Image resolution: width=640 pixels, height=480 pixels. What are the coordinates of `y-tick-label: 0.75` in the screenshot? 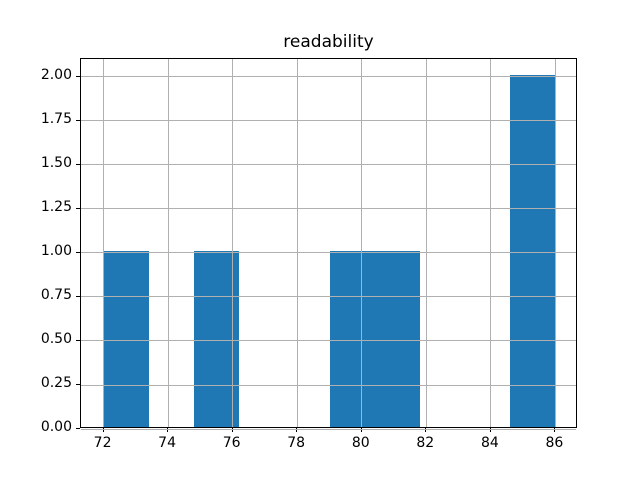 It's located at (56, 294).